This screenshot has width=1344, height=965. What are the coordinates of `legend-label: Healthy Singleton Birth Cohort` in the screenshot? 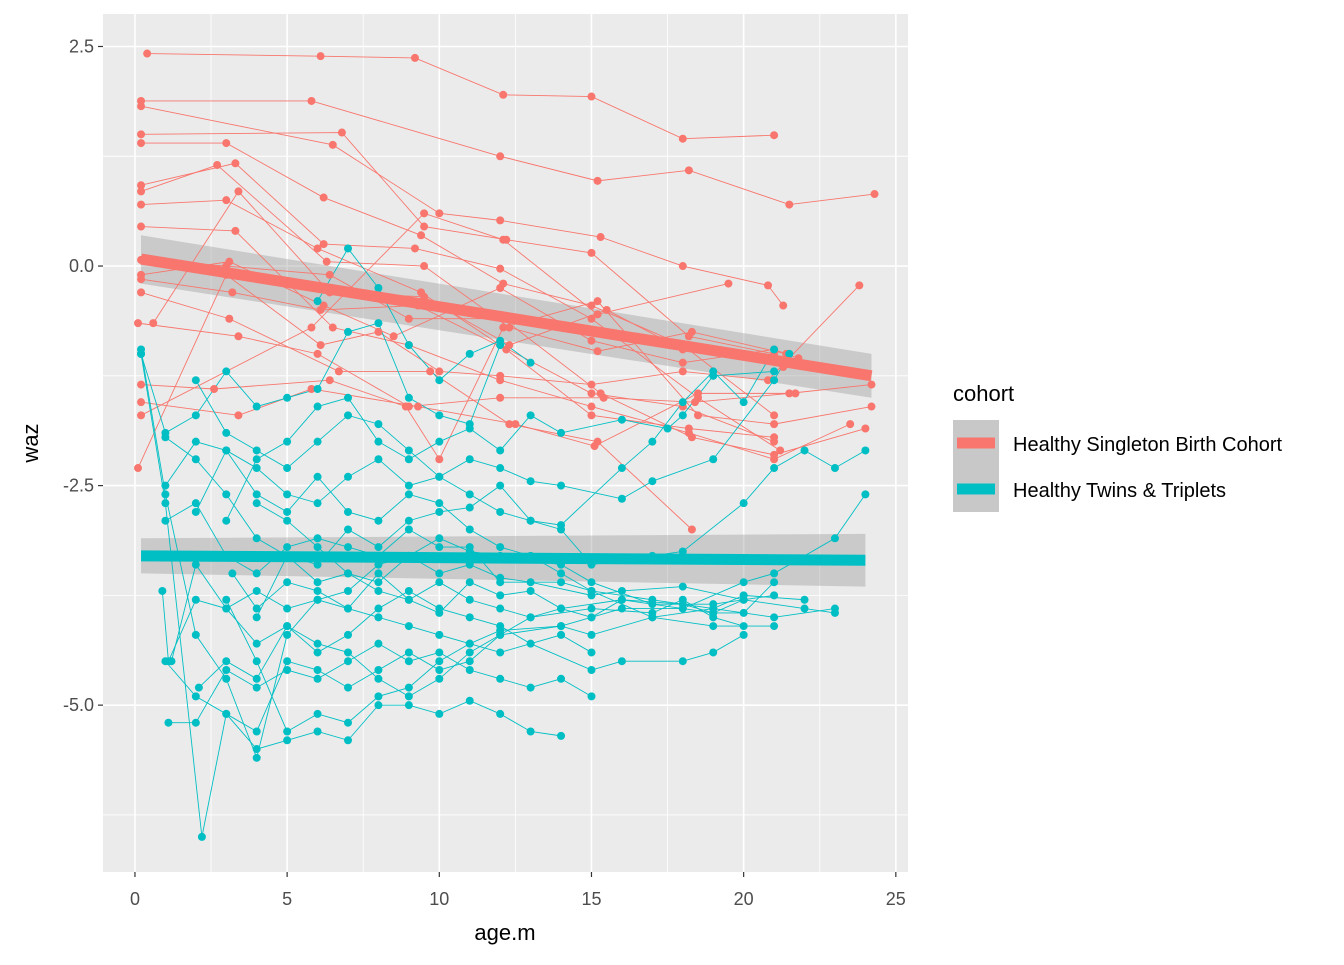 It's located at (1147, 445).